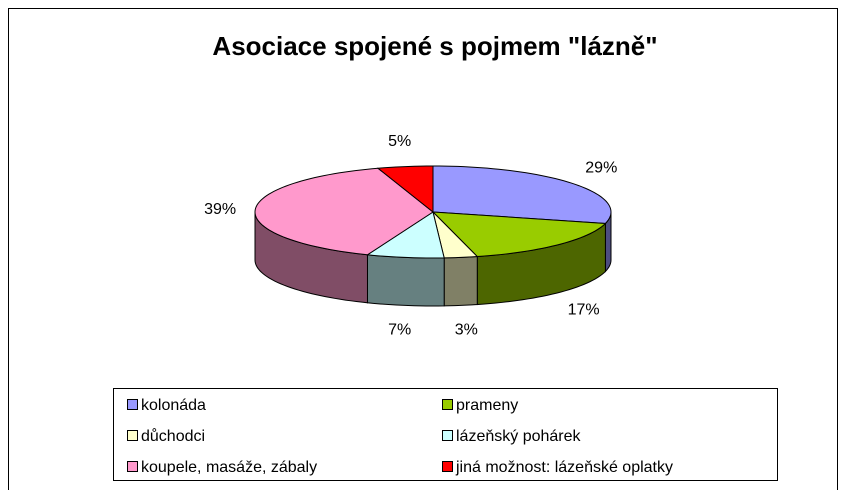  I want to click on legend-label: kolonáda, so click(173, 405).